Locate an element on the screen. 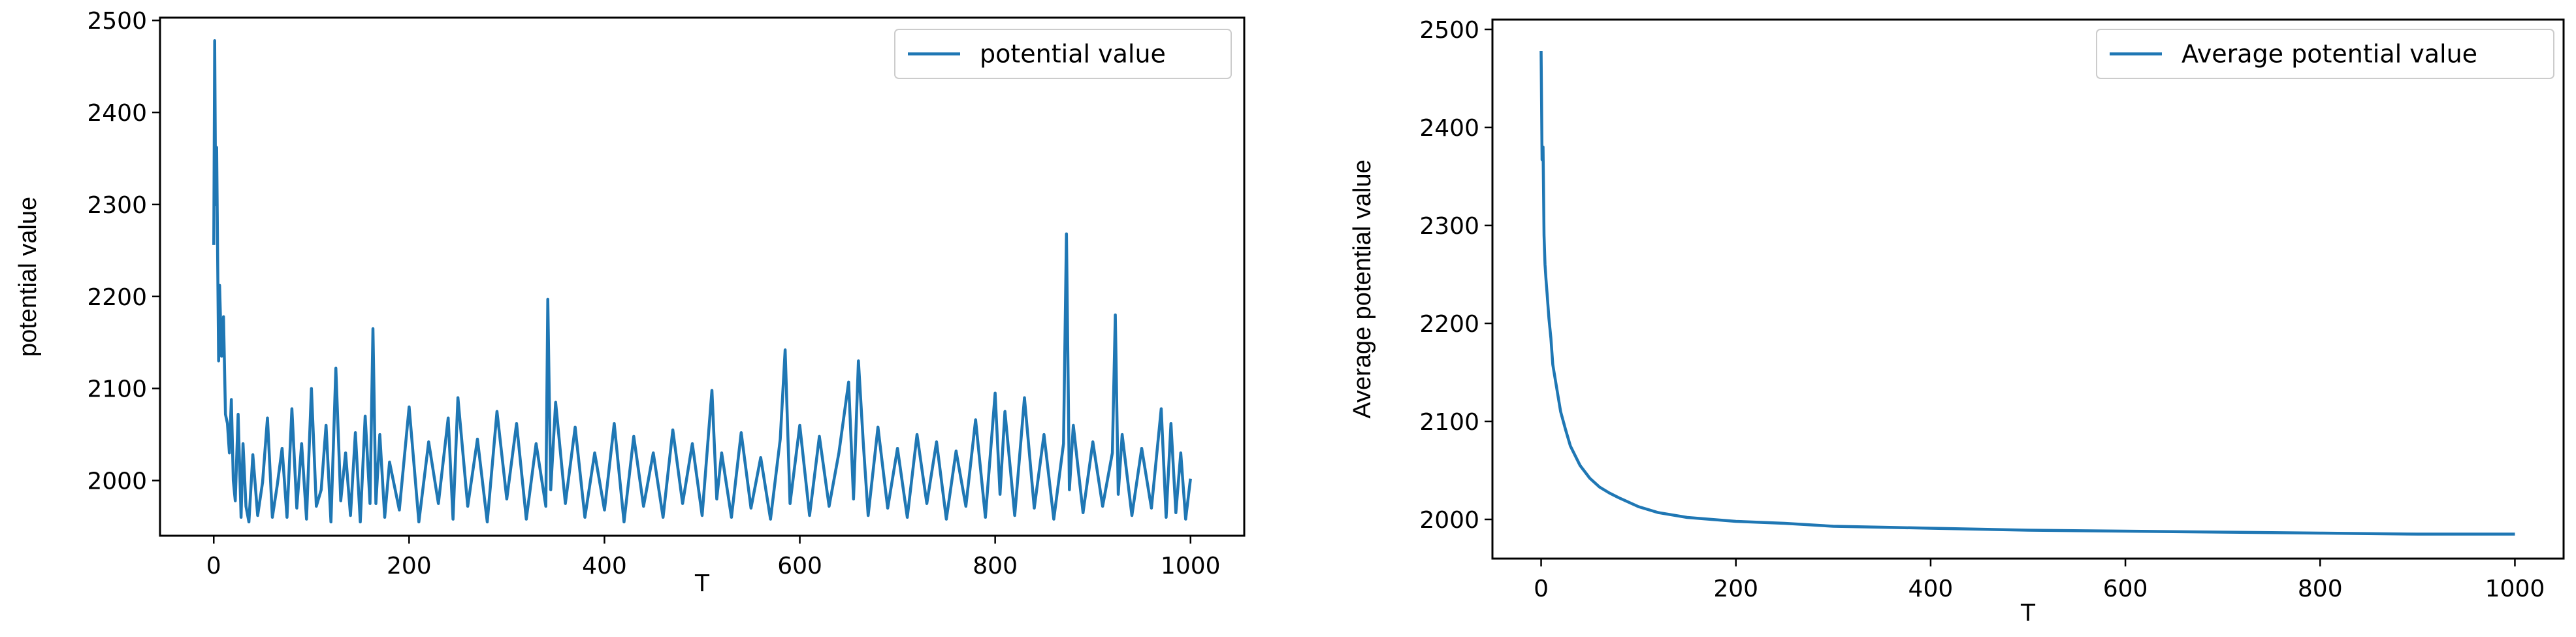 This screenshot has width=2576, height=637. y-axis-label: Average potential value is located at coordinates (1362, 288).